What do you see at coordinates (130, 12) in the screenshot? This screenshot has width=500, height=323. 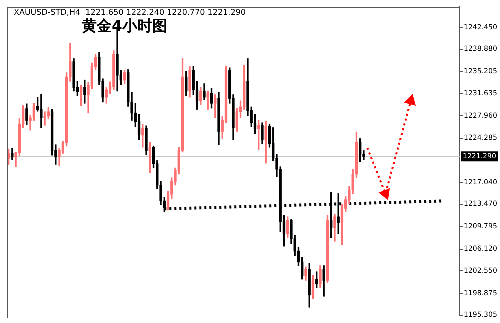 I see `chart-subtitle: XAUUSD-STD,H4 1221.650 1222.240 1220.770 1221.290` at bounding box center [130, 12].